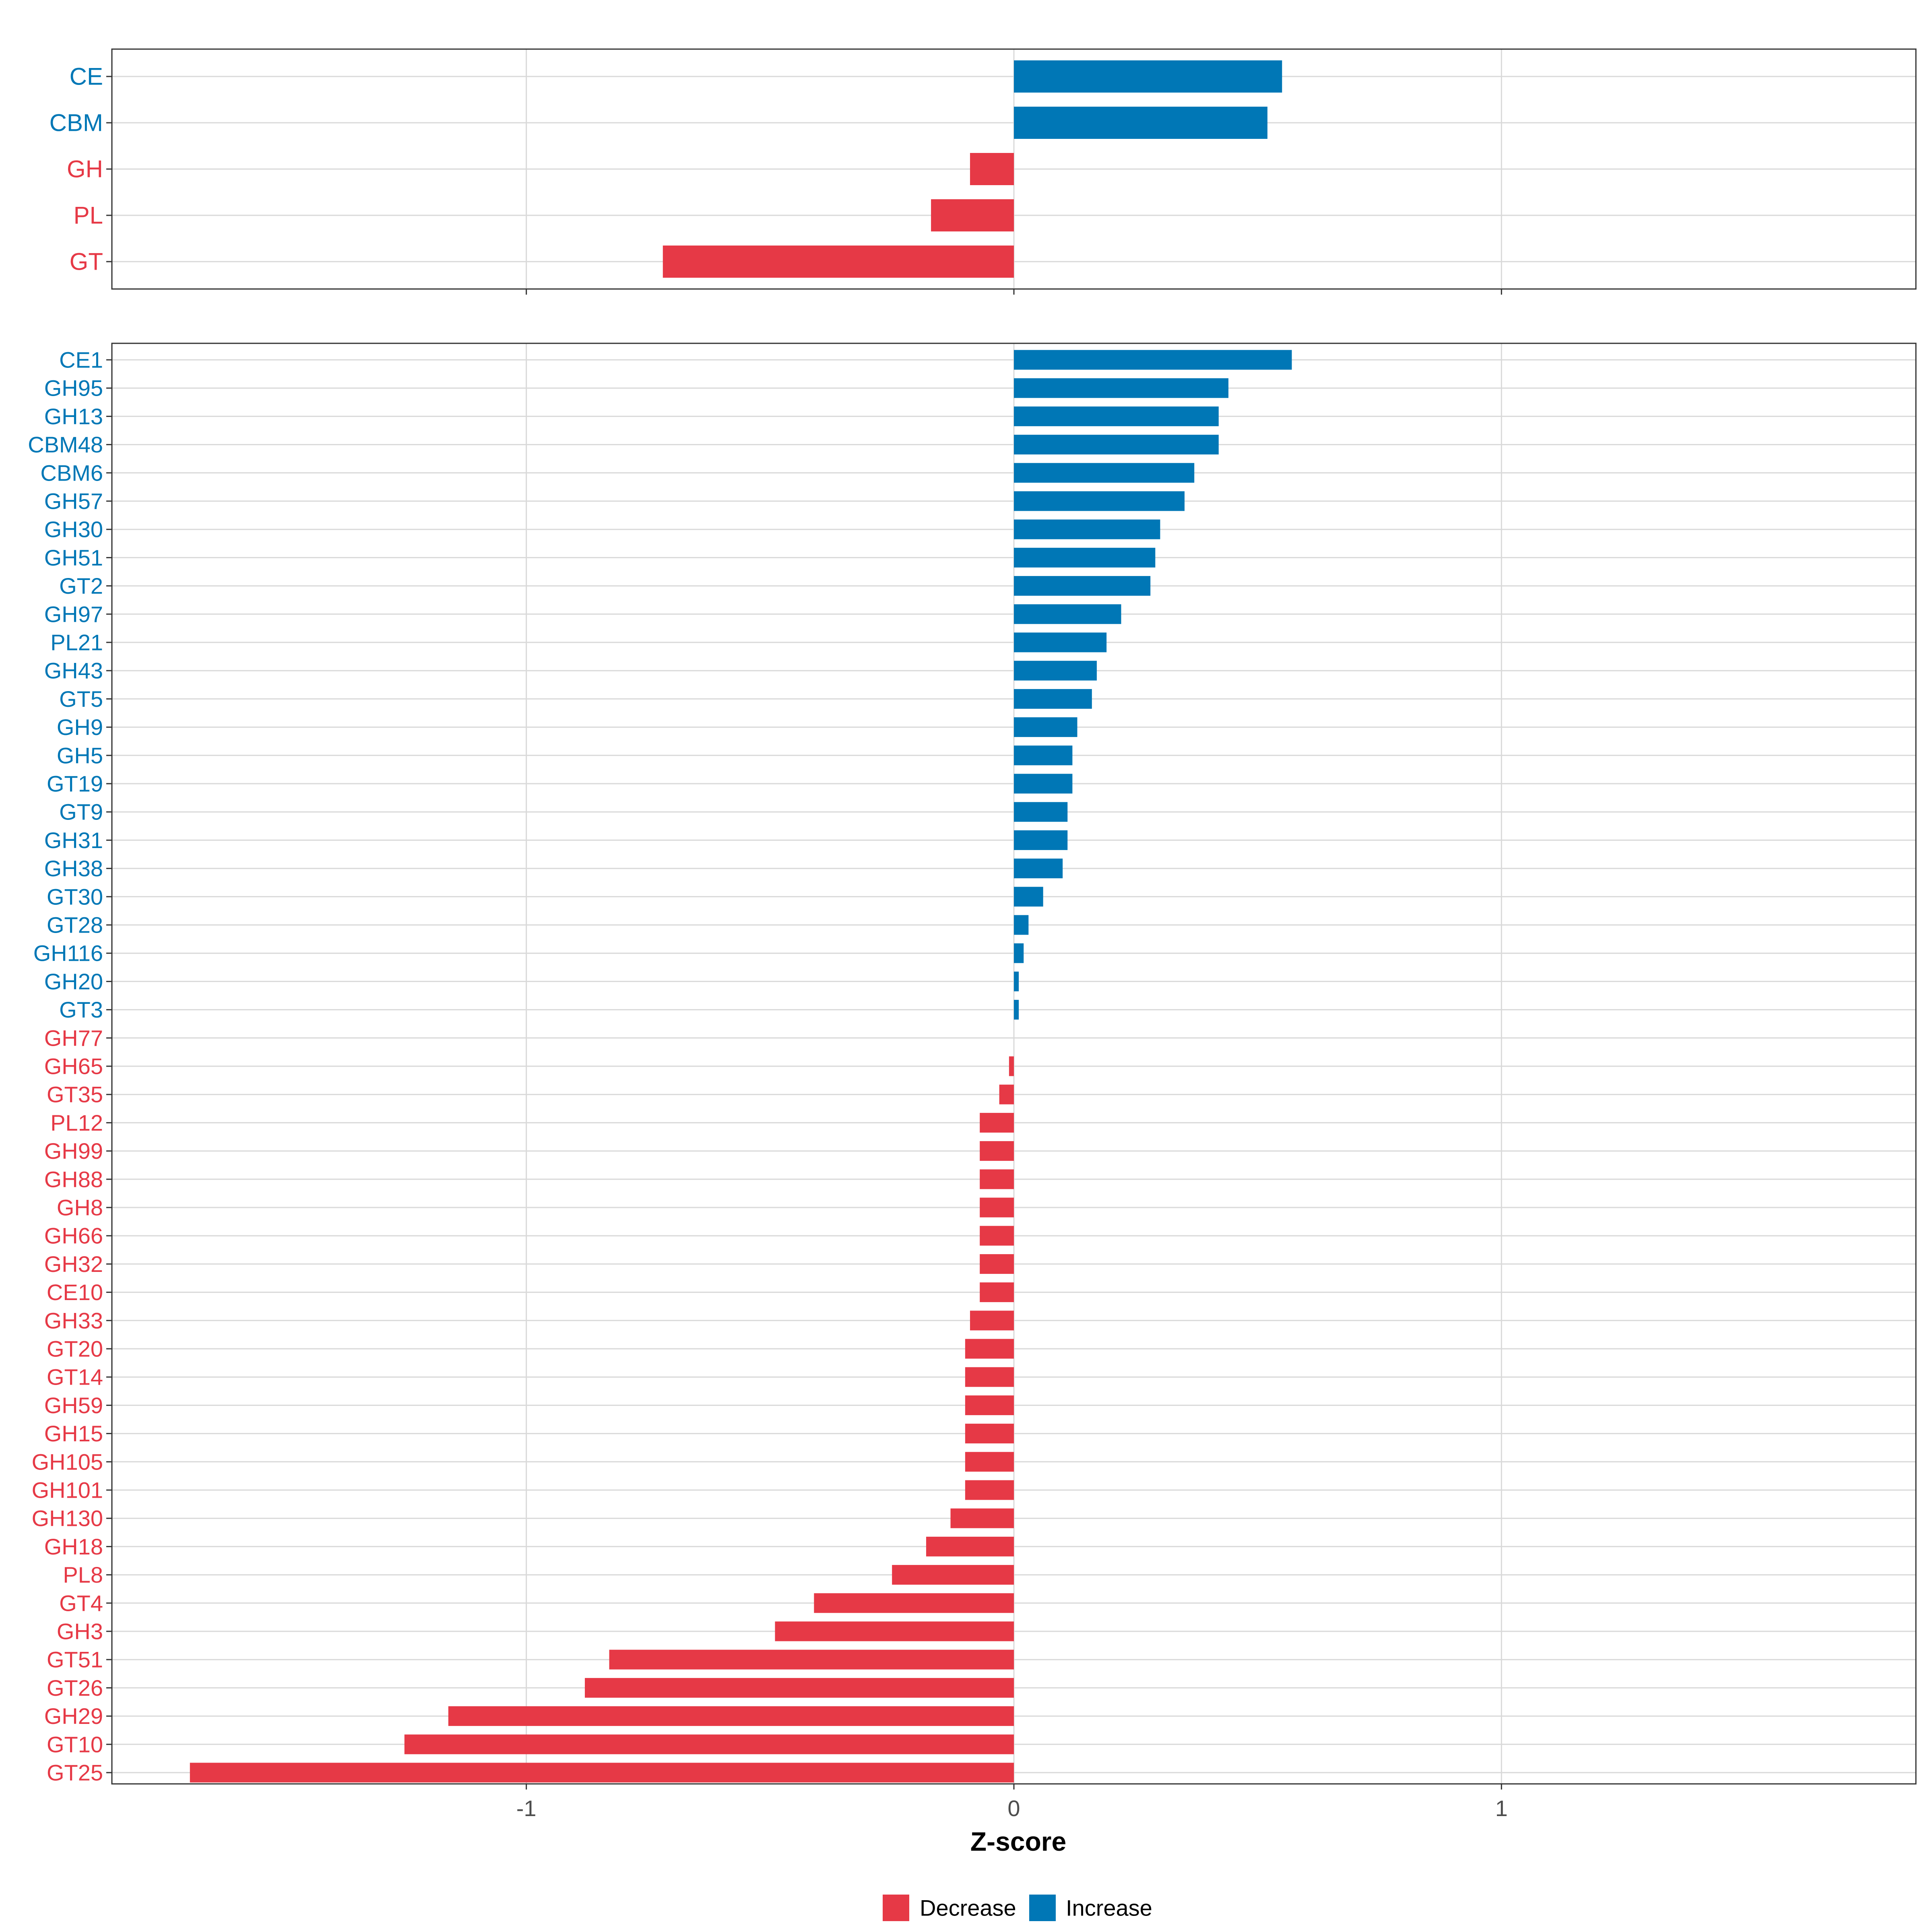 This screenshot has width=1932, height=1932. I want to click on bottom-bar-gt28, so click(1021, 925).